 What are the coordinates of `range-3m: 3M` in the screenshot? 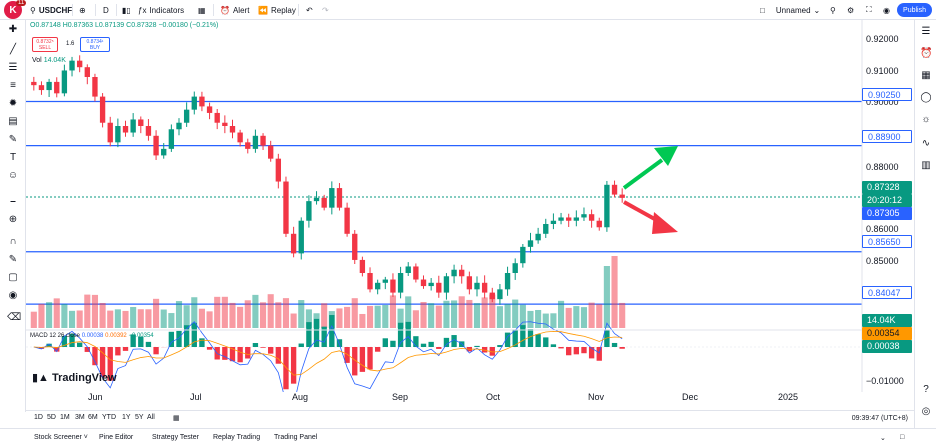 It's located at (80, 417).